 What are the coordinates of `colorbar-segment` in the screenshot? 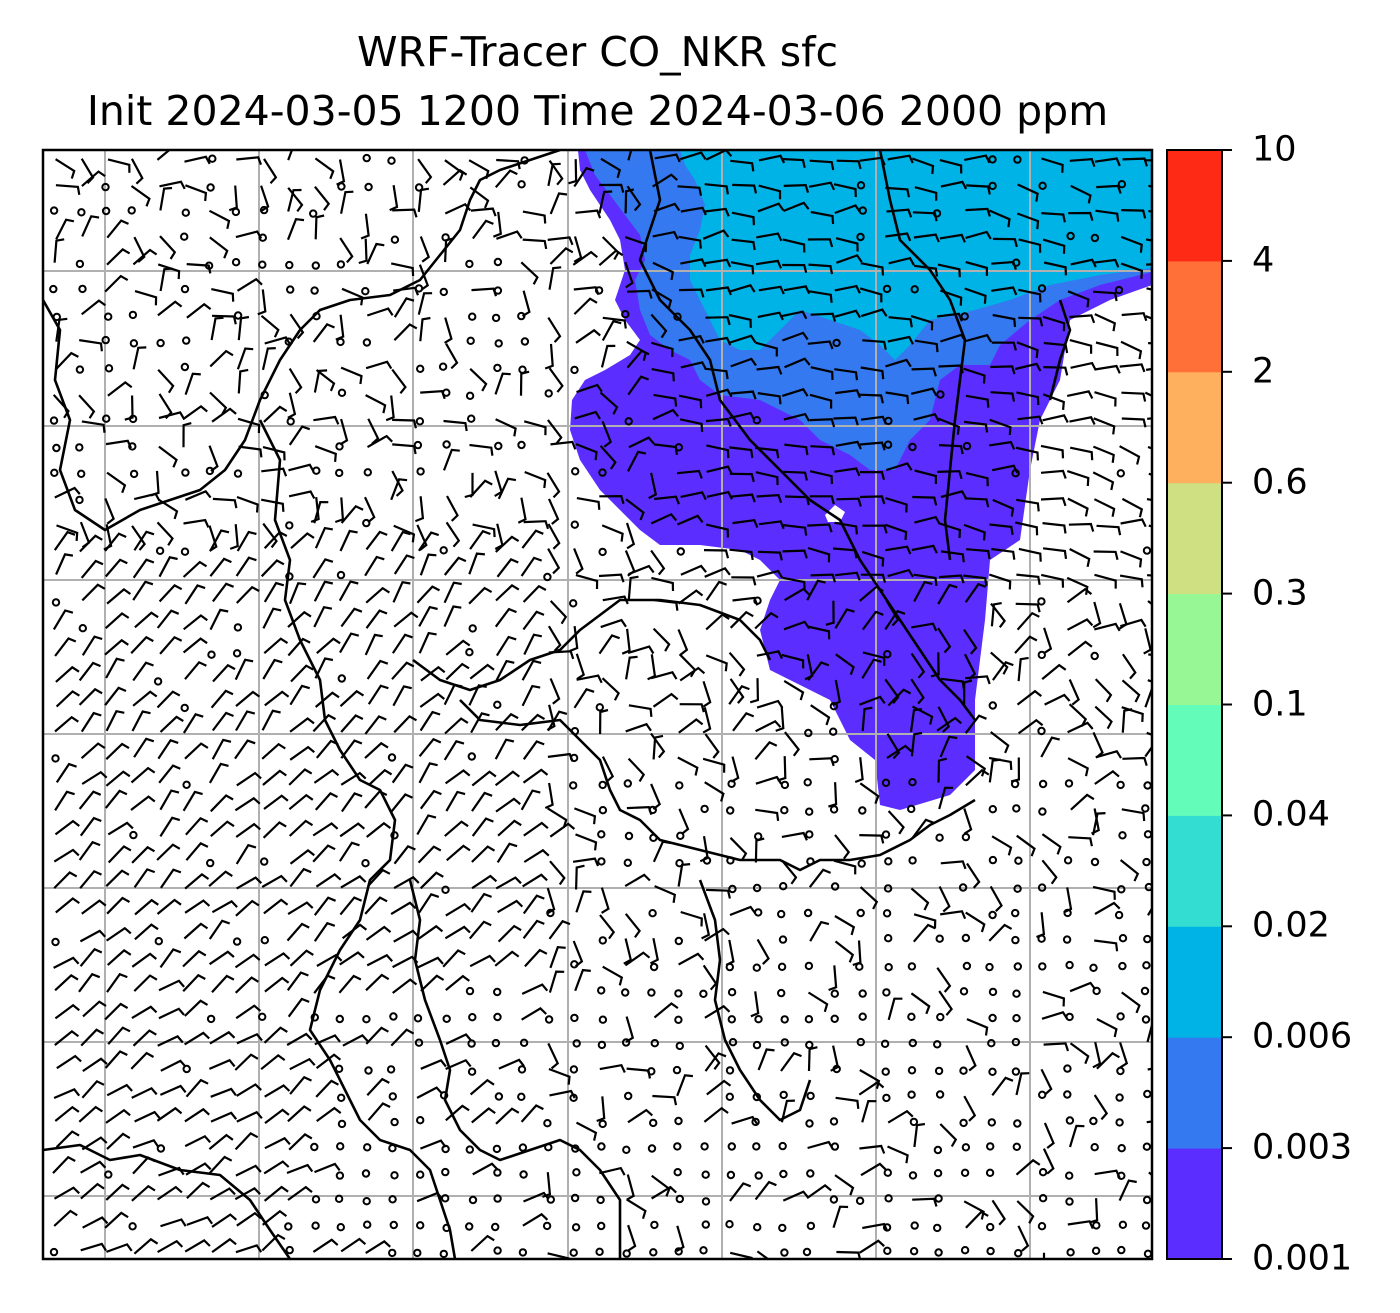 It's located at (1194, 760).